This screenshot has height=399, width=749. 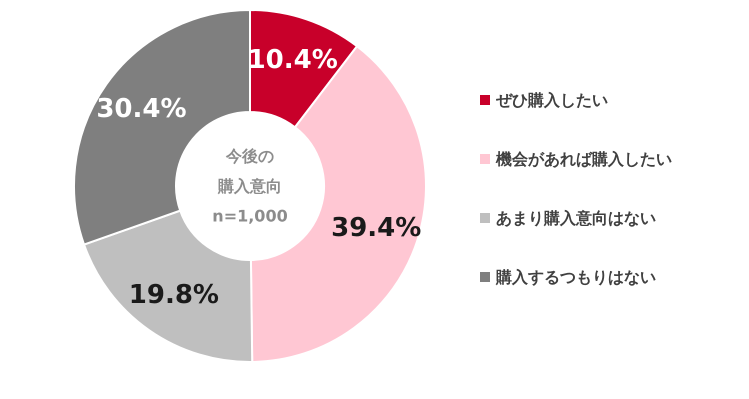 What do you see at coordinates (249, 156) in the screenshot?
I see `text: 今後の` at bounding box center [249, 156].